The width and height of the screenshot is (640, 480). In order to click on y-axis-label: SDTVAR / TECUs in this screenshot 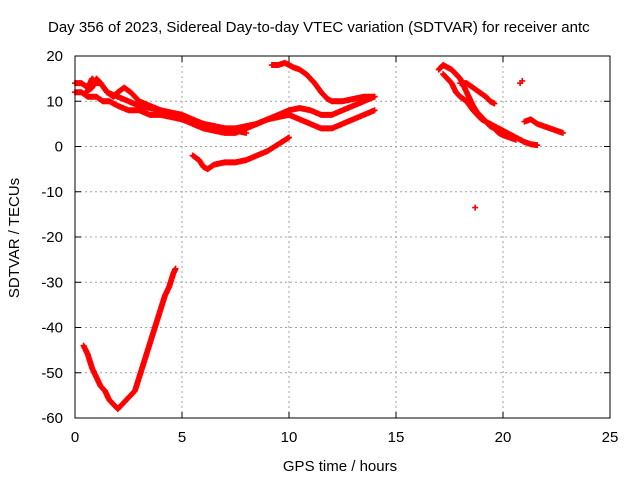, I will do `click(14, 238)`.